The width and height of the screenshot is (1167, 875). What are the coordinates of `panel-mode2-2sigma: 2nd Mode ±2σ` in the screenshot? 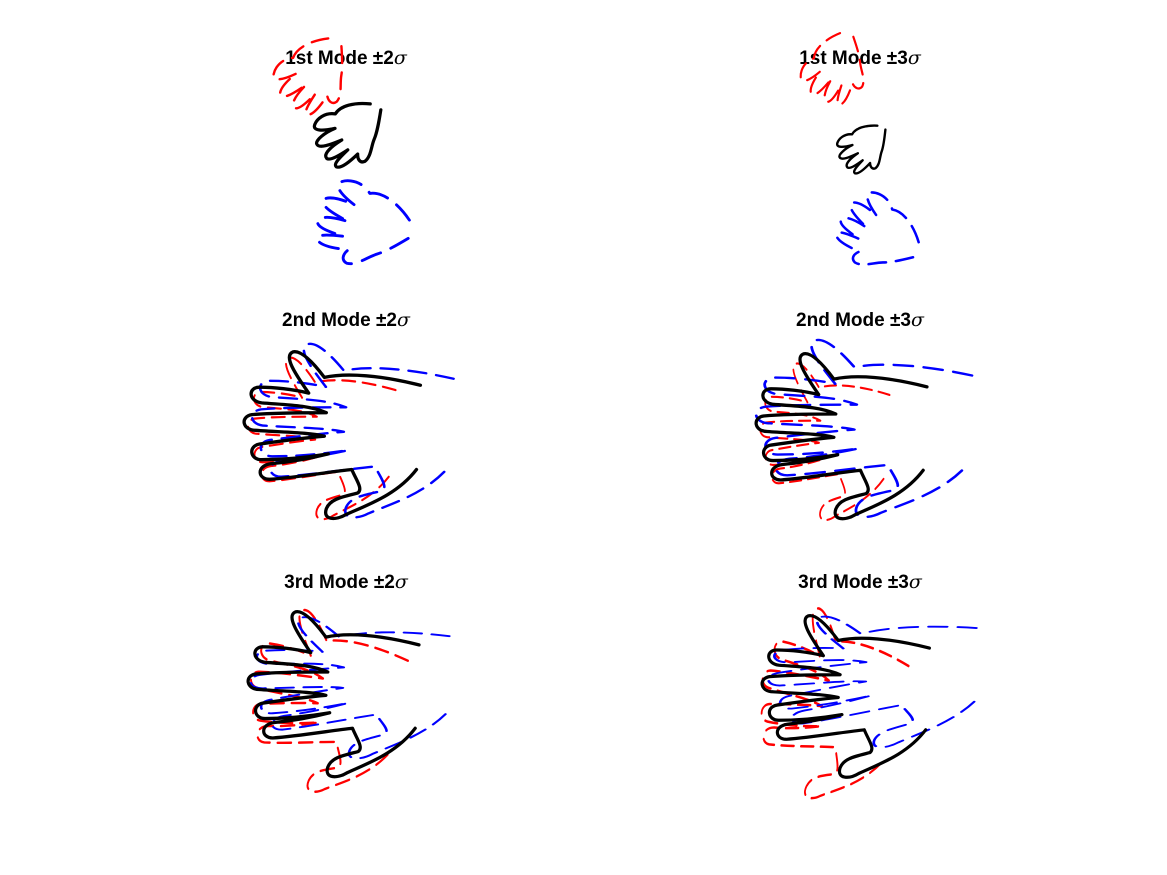 It's located at (348, 415).